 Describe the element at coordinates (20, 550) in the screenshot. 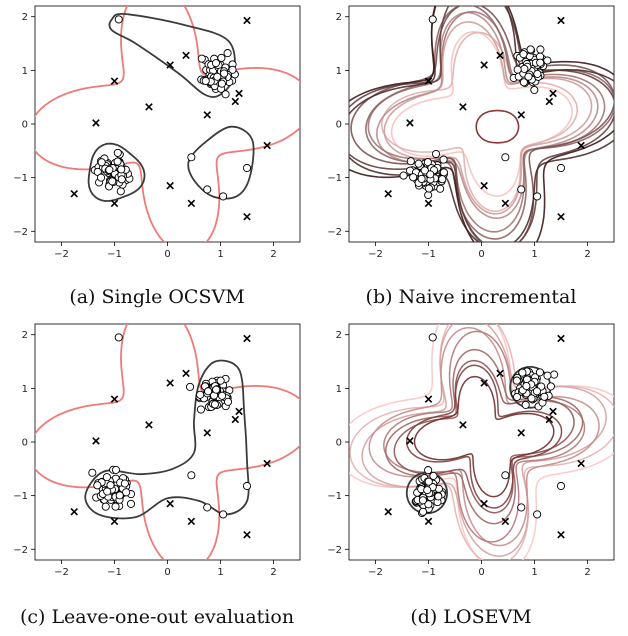

I see `y-tick-label: −2` at that location.